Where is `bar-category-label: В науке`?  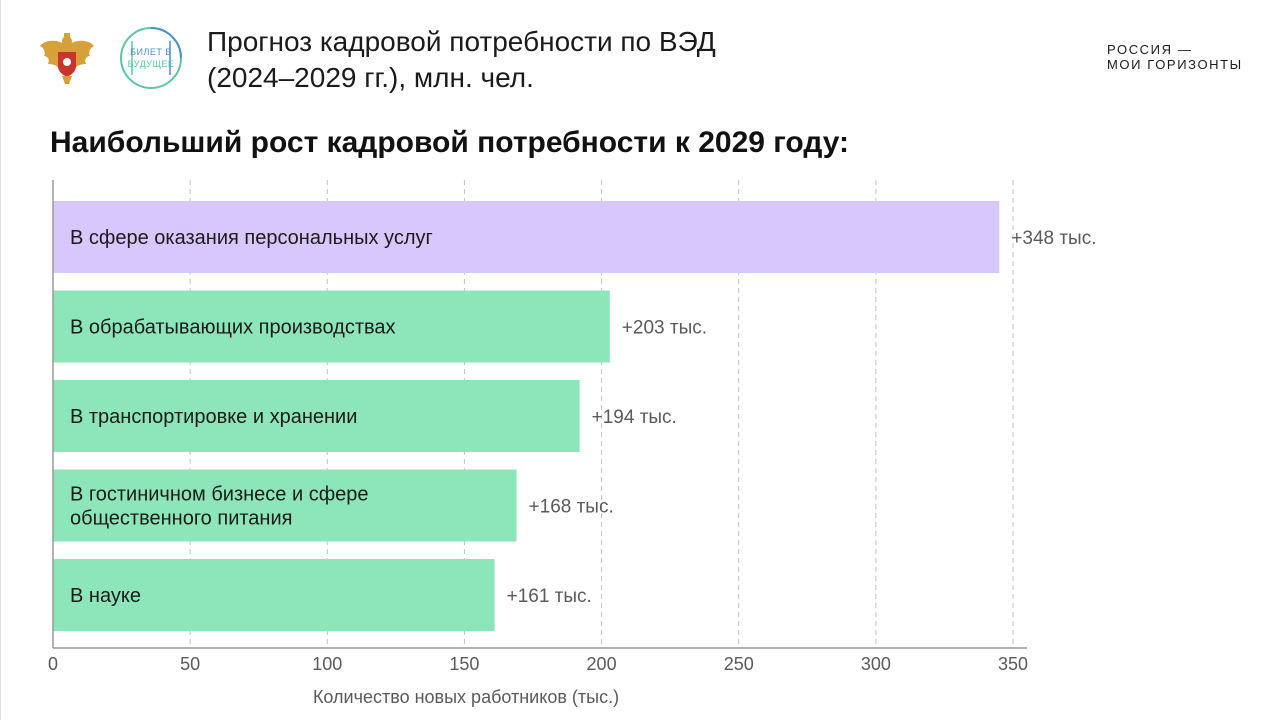 bar-category-label: В науке is located at coordinates (105, 596).